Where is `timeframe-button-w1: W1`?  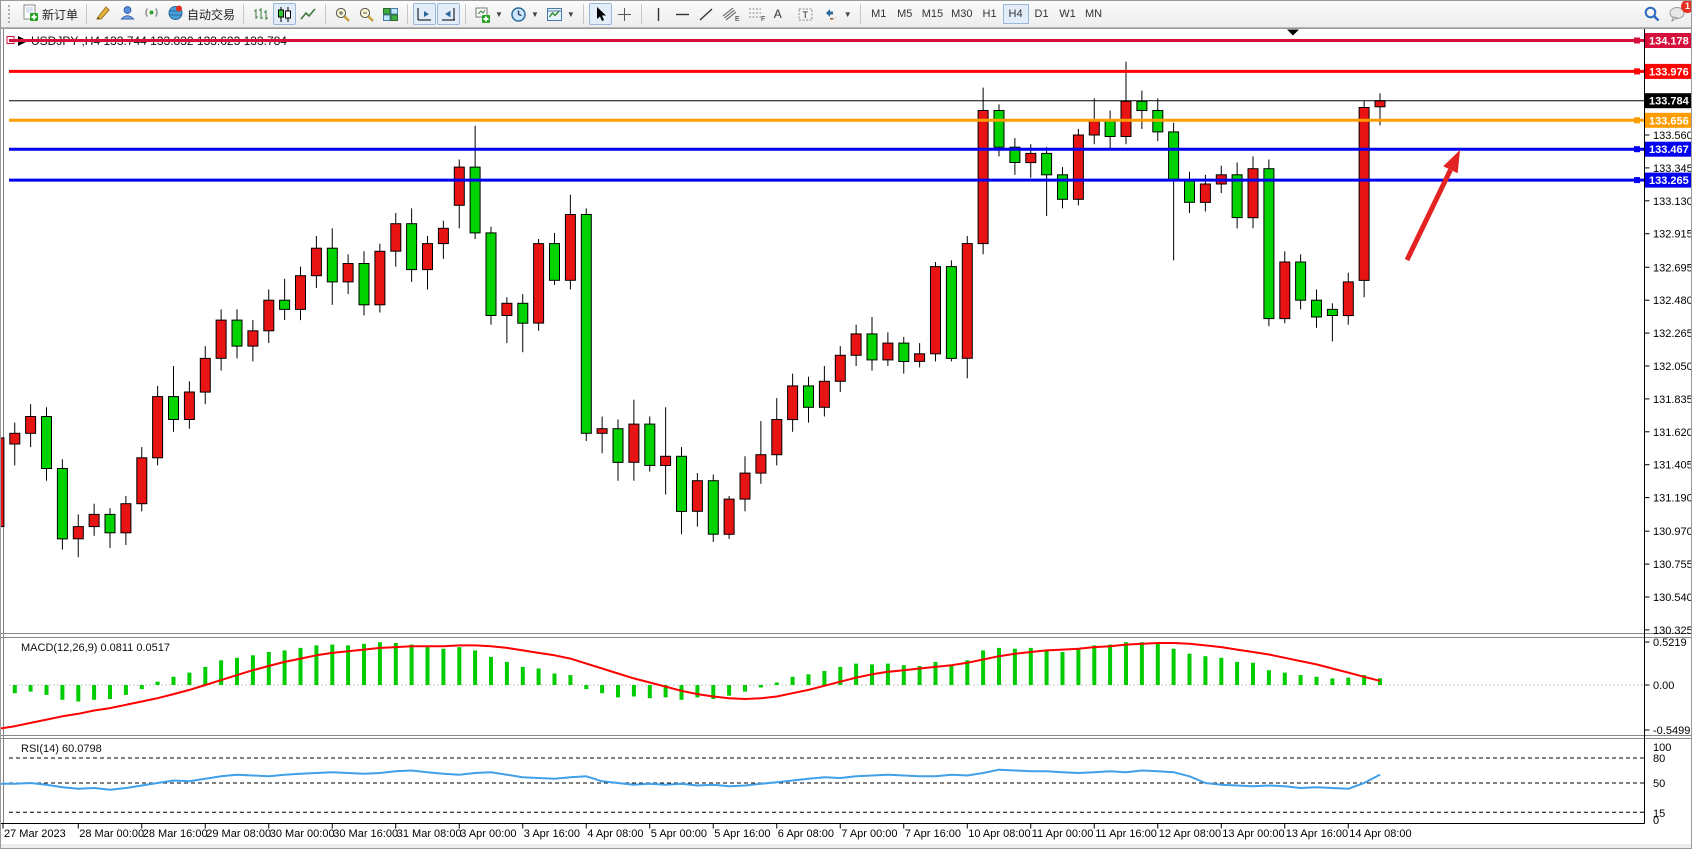 timeframe-button-w1: W1 is located at coordinates (1068, 14).